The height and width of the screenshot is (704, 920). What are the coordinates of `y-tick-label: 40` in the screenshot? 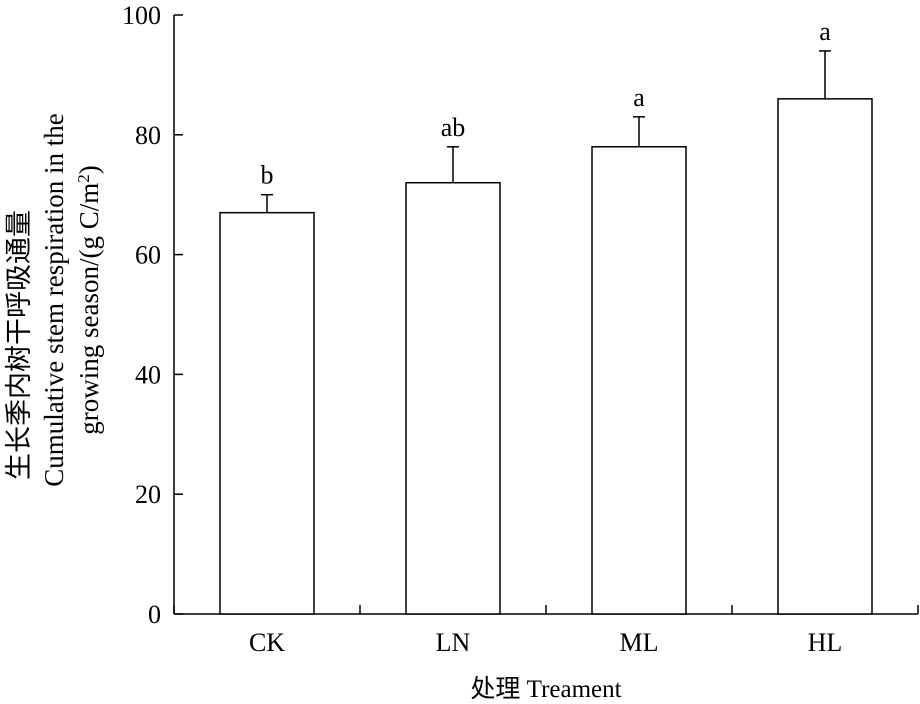 It's located at (148, 374).